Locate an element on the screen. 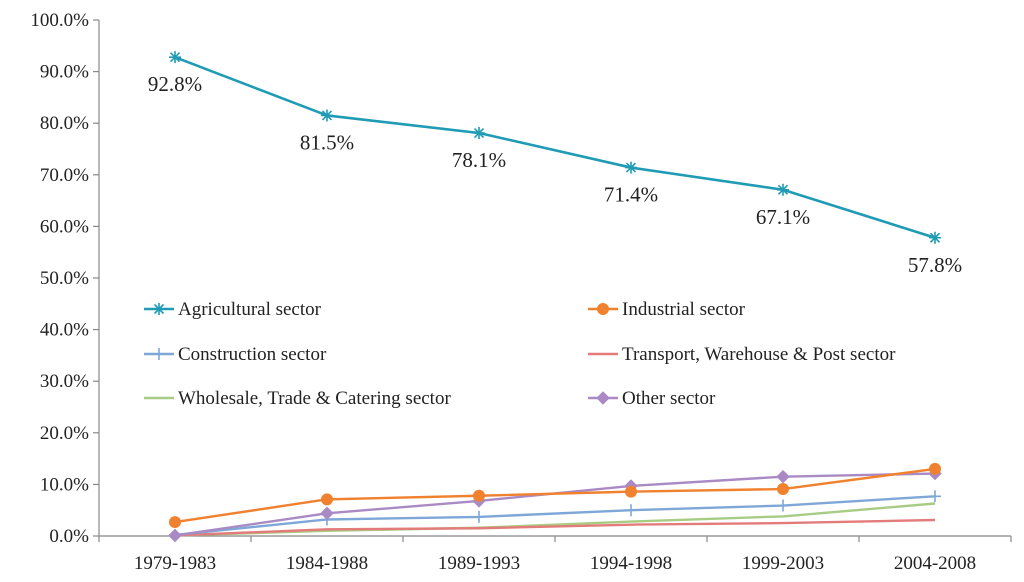  y-tick-label: 80.0% is located at coordinates (64, 123).